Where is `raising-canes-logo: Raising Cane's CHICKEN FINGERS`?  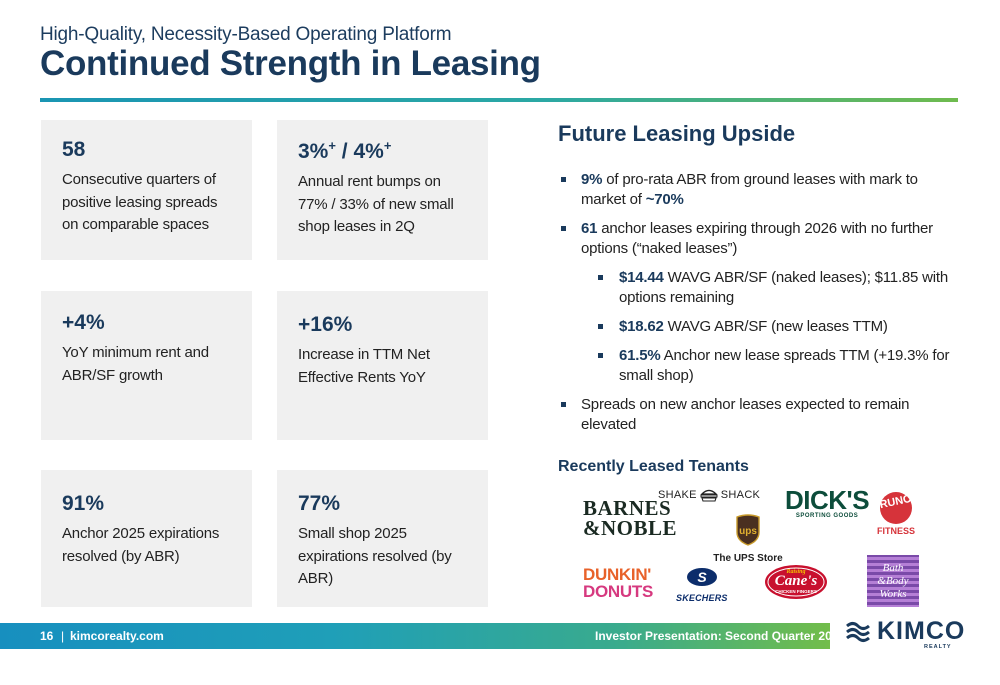
raising-canes-logo: Raising Cane's CHICKEN FINGERS is located at coordinates (796, 584).